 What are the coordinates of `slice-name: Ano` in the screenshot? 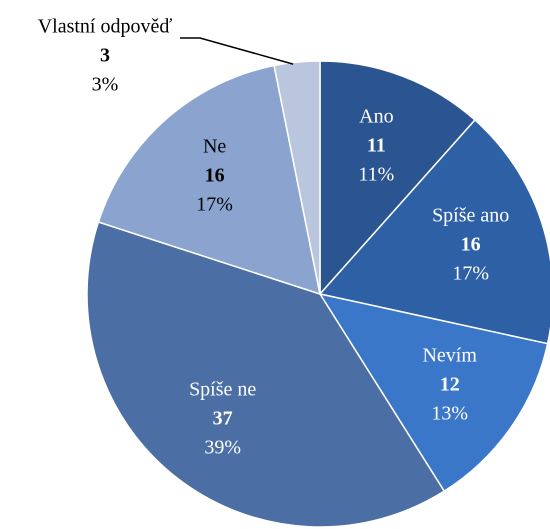 It's located at (376, 117).